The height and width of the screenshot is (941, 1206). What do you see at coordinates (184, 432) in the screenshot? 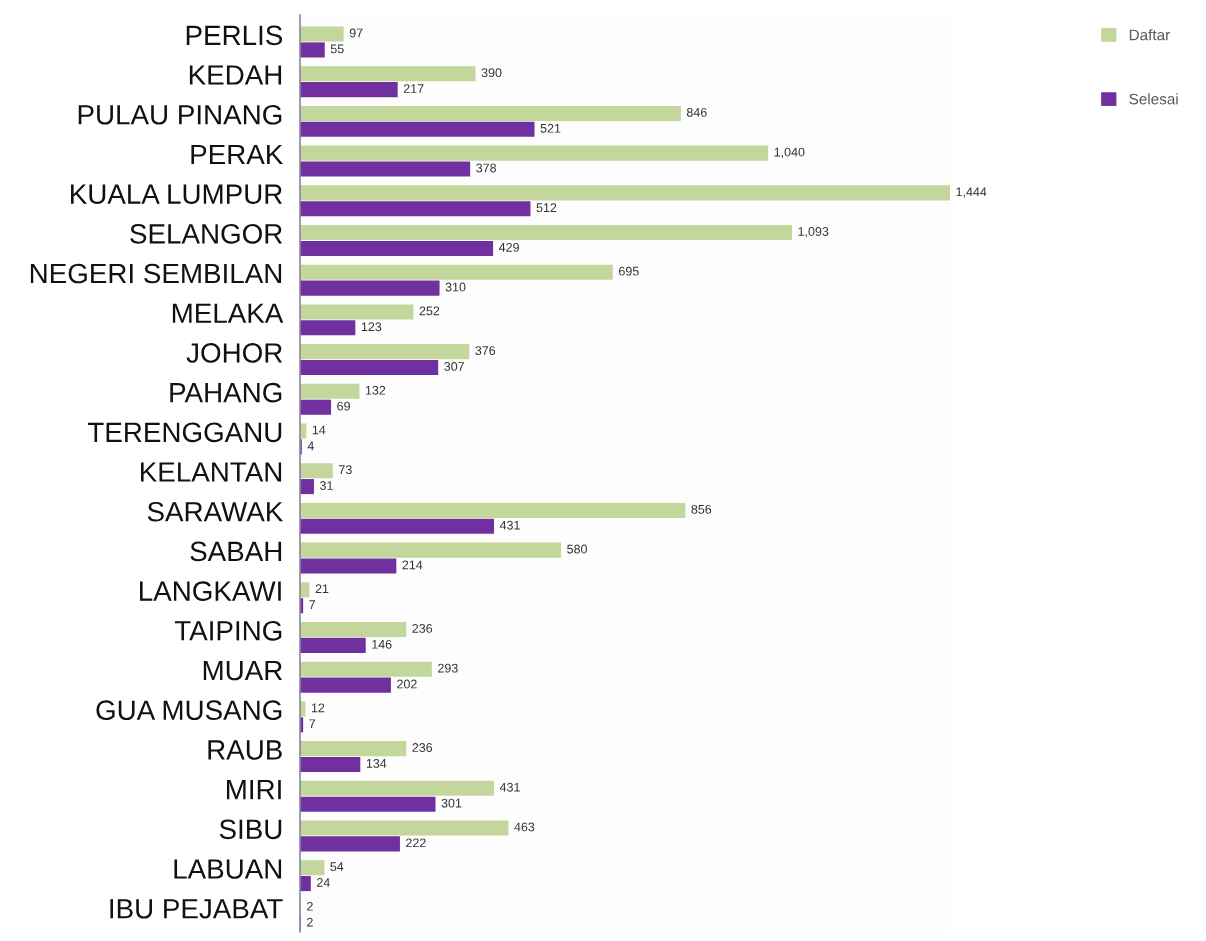
I see `y-tick-label: TERENGGANU` at bounding box center [184, 432].